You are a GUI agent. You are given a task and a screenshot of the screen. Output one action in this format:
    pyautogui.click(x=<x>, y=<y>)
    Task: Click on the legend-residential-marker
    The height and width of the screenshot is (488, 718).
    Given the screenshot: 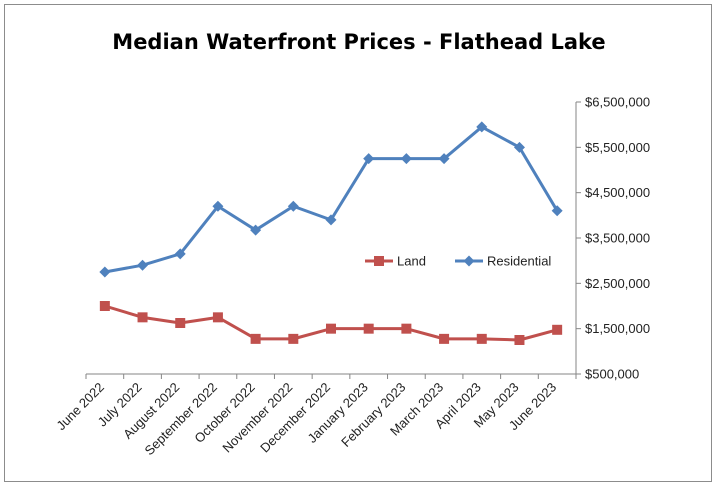 What is the action you would take?
    pyautogui.click(x=469, y=261)
    